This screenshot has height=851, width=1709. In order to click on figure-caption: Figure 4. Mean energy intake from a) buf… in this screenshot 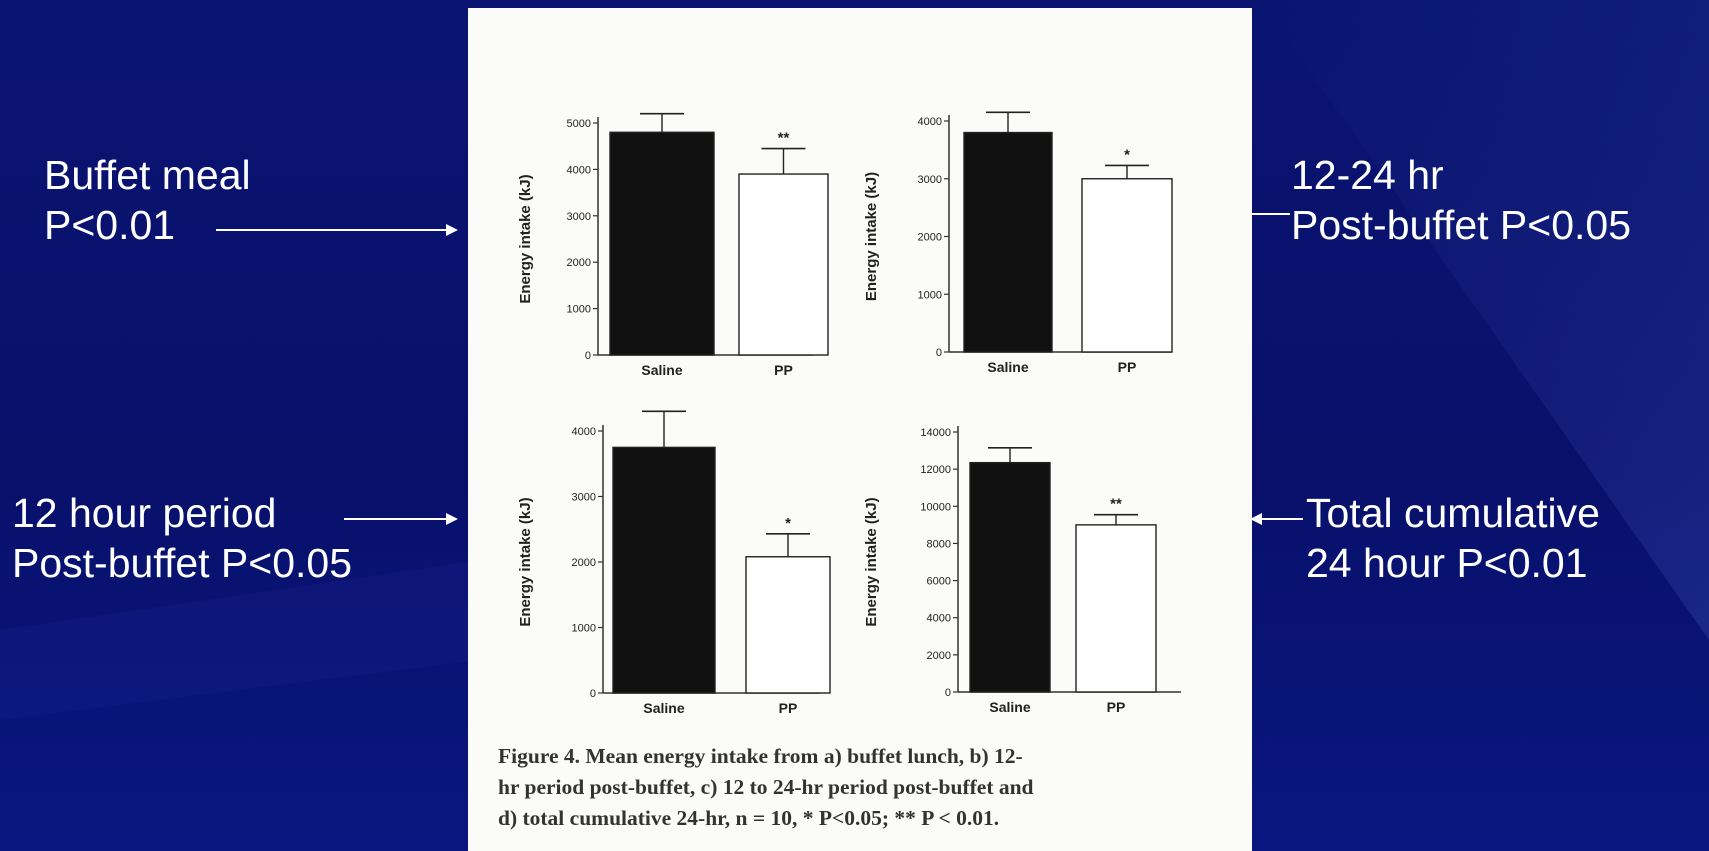, I will do `click(863, 787)`.